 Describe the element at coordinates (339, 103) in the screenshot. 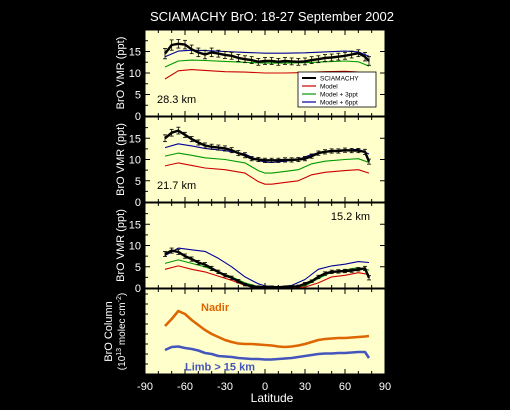

I see `legend-label-model-6ppt: Model + 6ppt` at that location.